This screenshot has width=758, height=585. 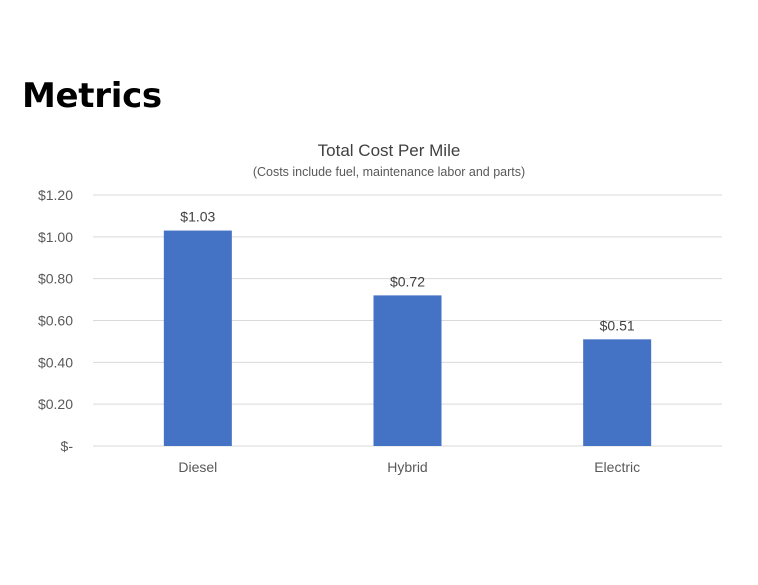 I want to click on chart-title: Total Cost Per Mile, so click(x=389, y=150).